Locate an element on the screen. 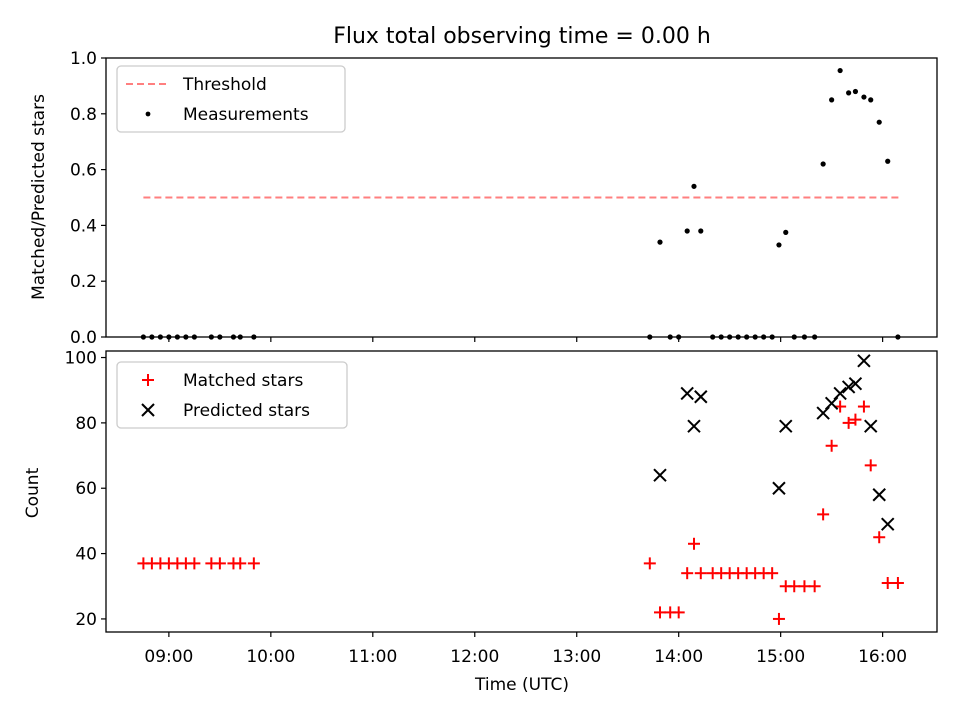  x-tick-label: 09:00 is located at coordinates (168, 657).